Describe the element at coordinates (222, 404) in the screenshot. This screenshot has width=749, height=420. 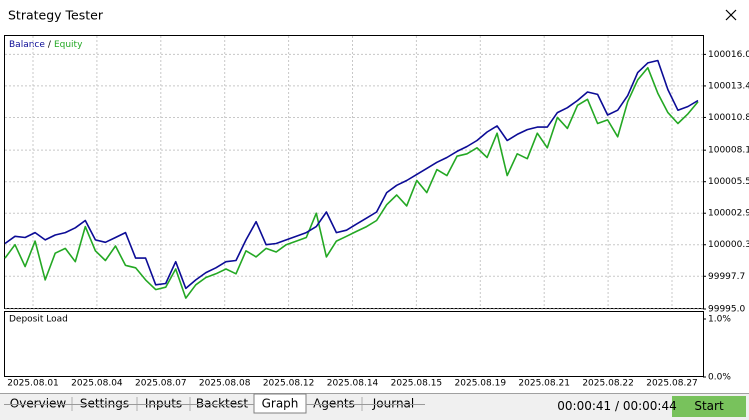
I see `tab: Backtest` at that location.